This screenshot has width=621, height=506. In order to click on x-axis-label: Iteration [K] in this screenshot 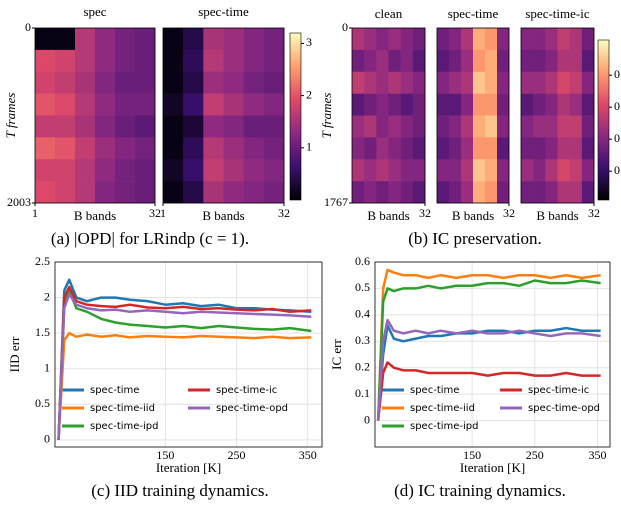, I will do `click(188, 467)`.